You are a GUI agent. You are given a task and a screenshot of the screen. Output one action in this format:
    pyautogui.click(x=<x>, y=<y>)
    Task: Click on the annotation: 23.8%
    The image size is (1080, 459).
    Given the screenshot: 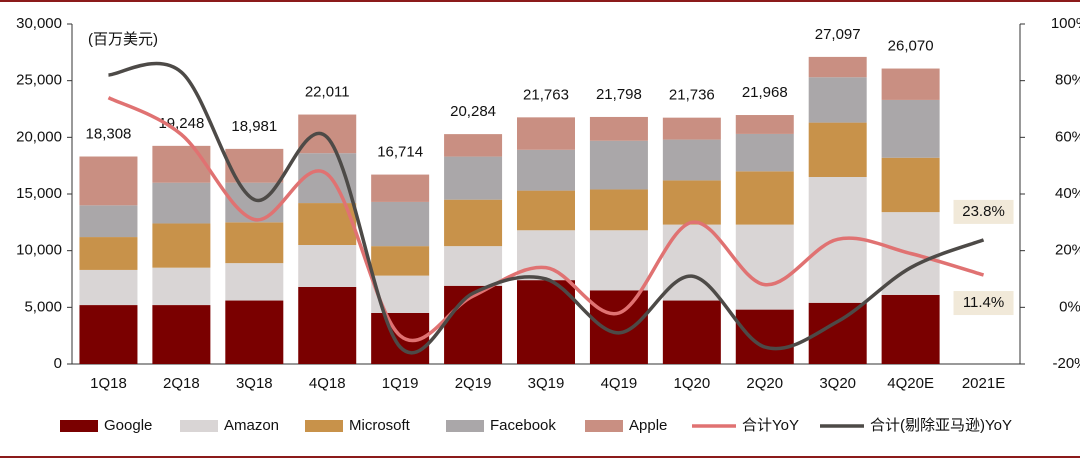 What is the action you would take?
    pyautogui.click(x=983, y=211)
    